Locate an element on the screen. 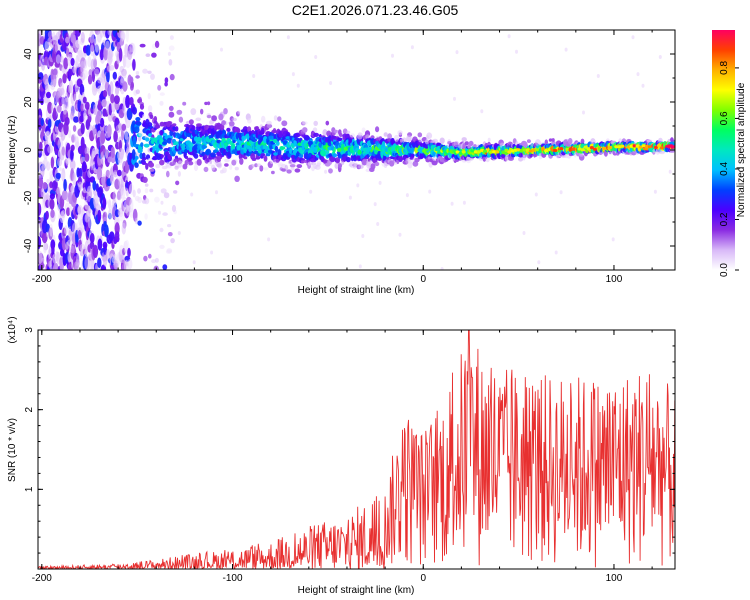 This screenshot has width=750, height=600. snr-x-tick-label: -200 is located at coordinates (42, 578).